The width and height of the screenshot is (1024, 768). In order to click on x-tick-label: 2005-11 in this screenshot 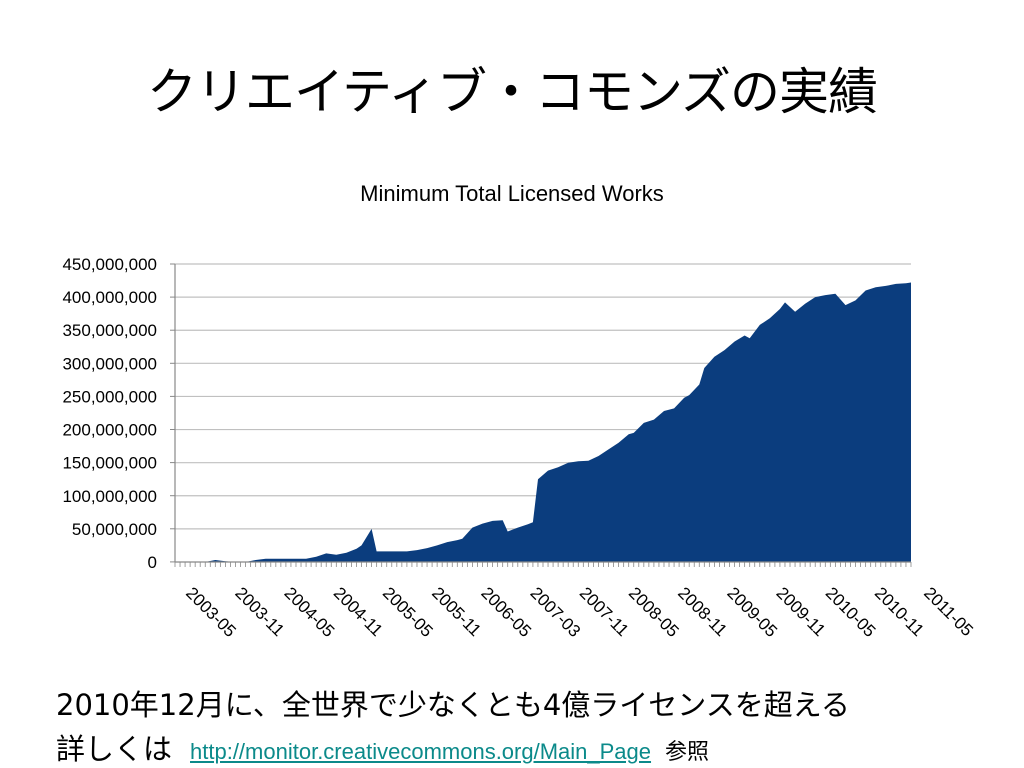, I will do `click(456, 611)`.